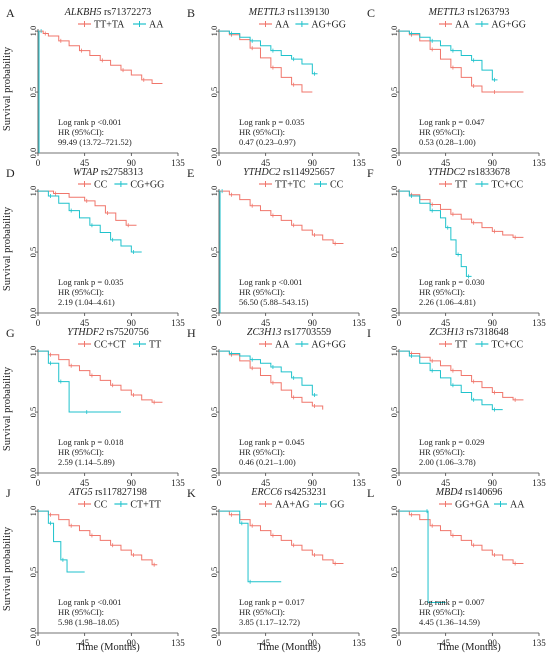  Describe the element at coordinates (271, 602) in the screenshot. I see `logrank-text: Log rank p = 0.017` at that location.